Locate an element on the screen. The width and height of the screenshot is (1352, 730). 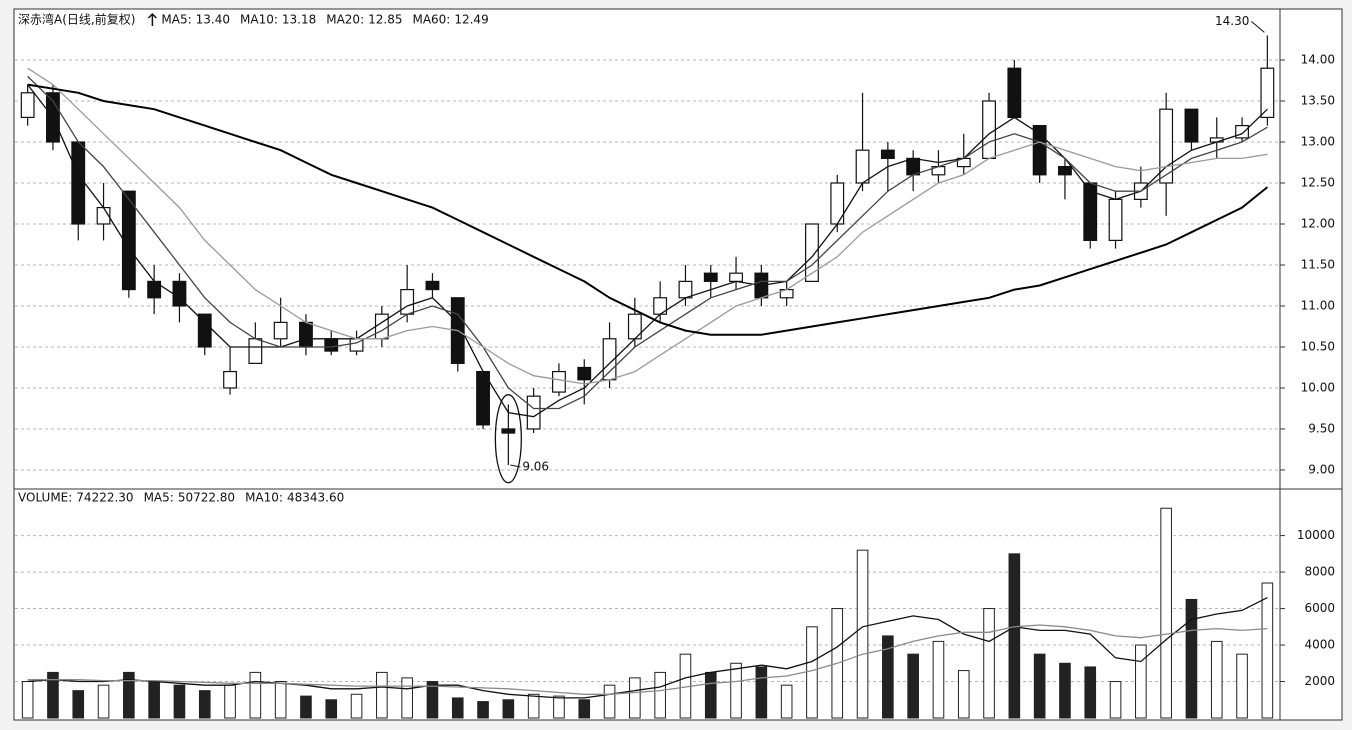
annotation: 9.06 is located at coordinates (535, 467).